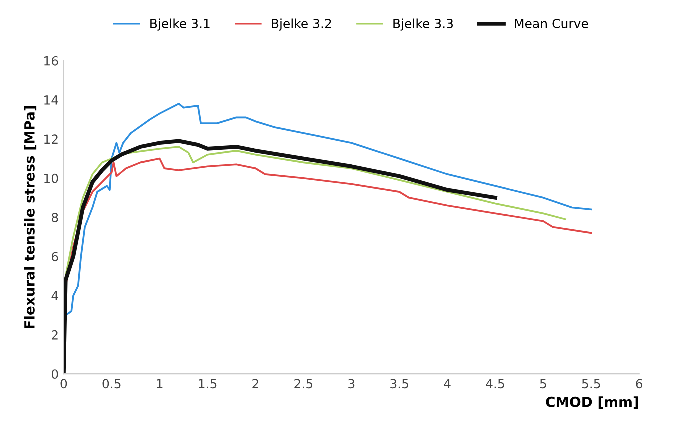 The width and height of the screenshot is (673, 435). I want to click on y-tick-label: 12, so click(51, 139).